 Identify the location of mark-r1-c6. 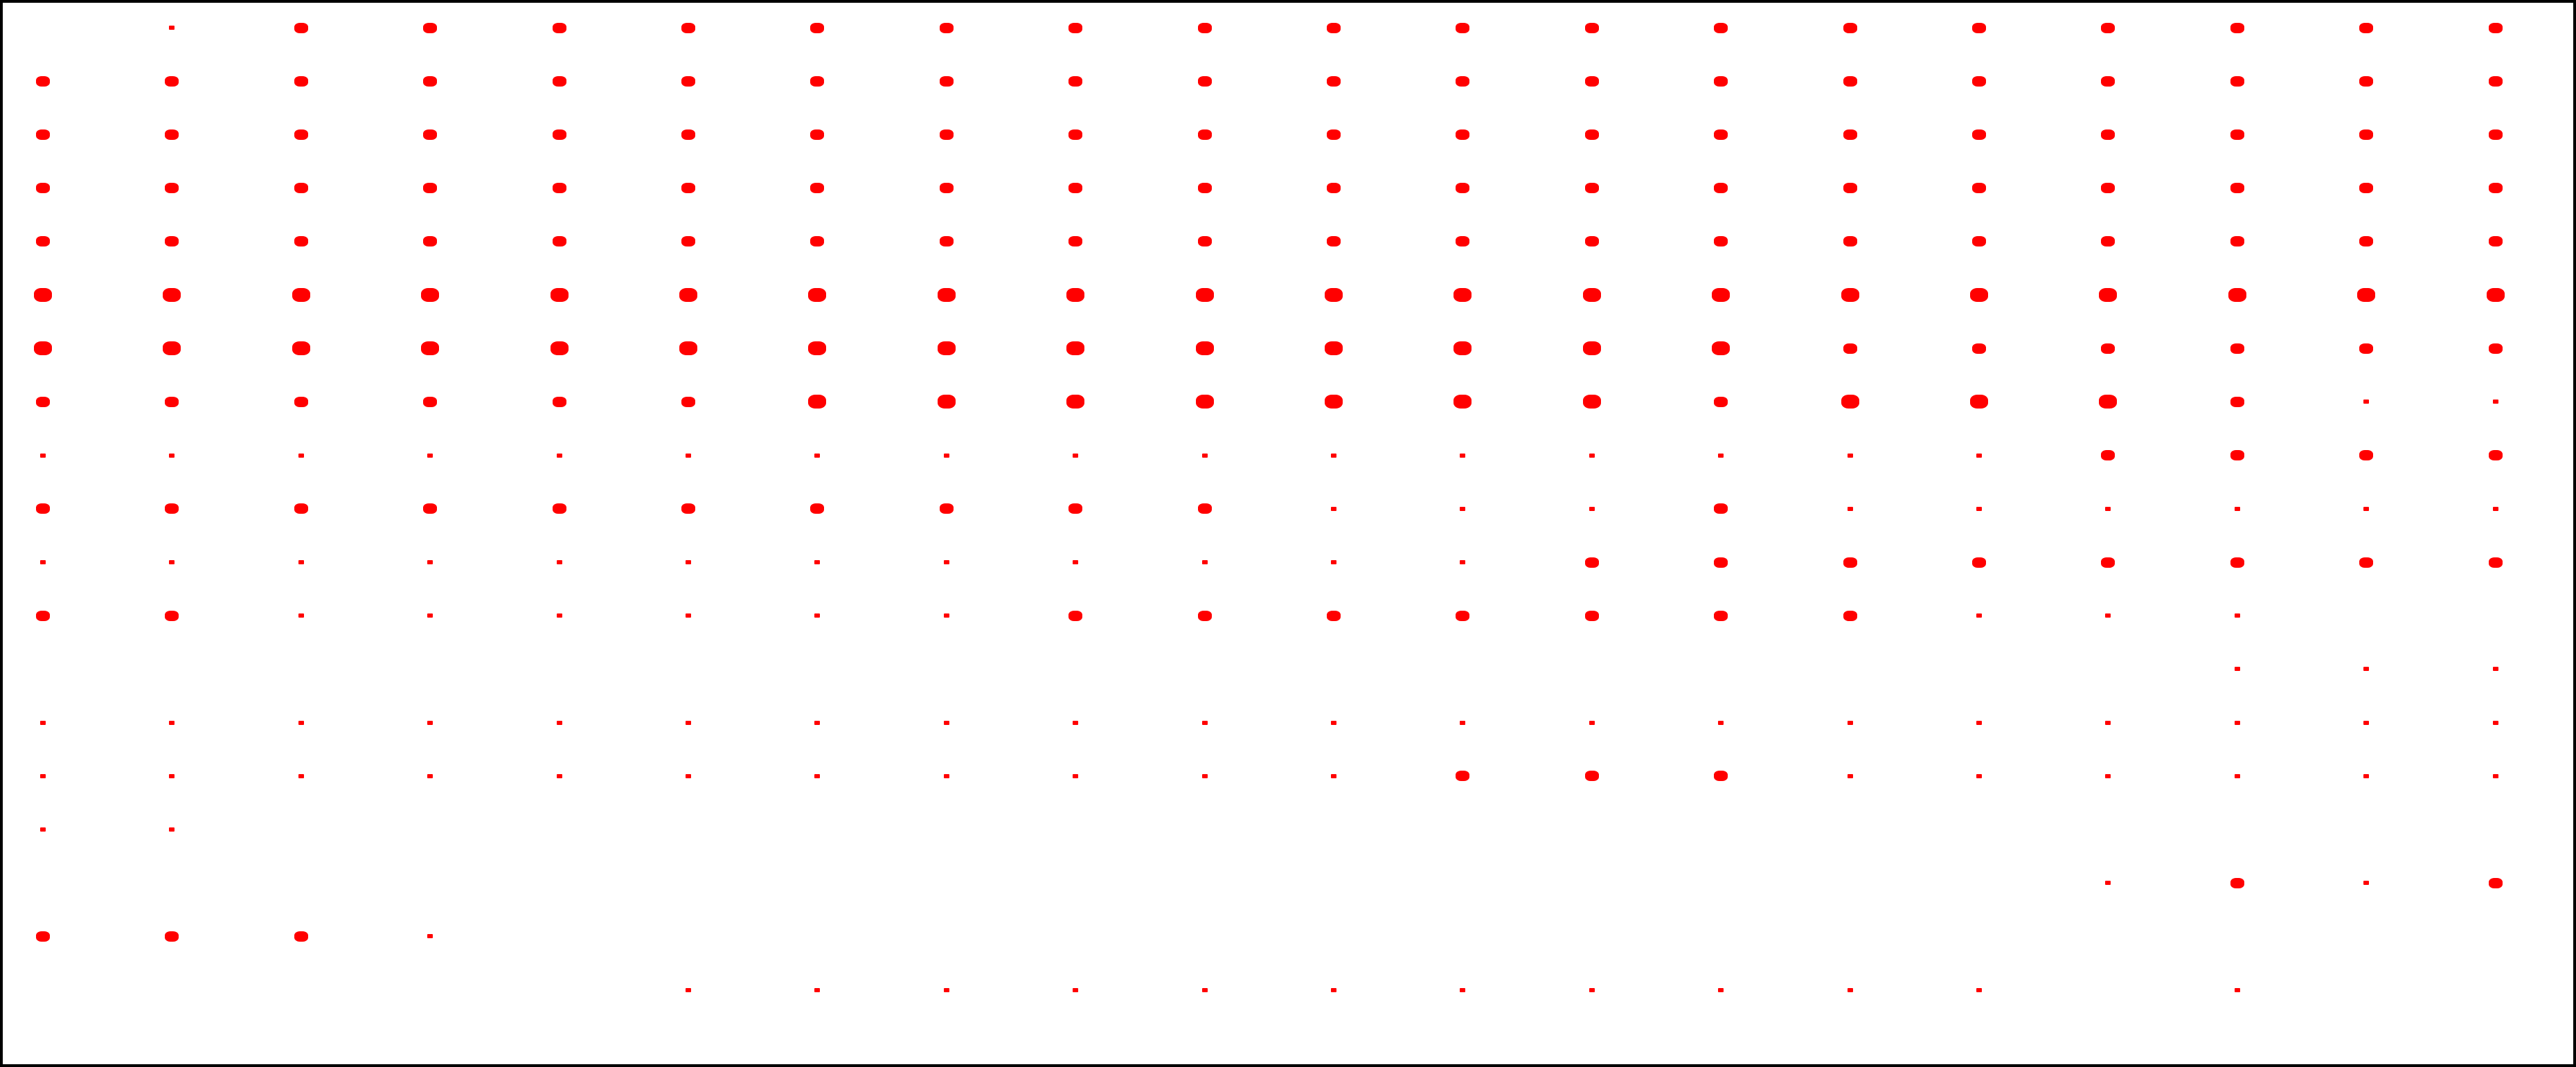
(688, 28).